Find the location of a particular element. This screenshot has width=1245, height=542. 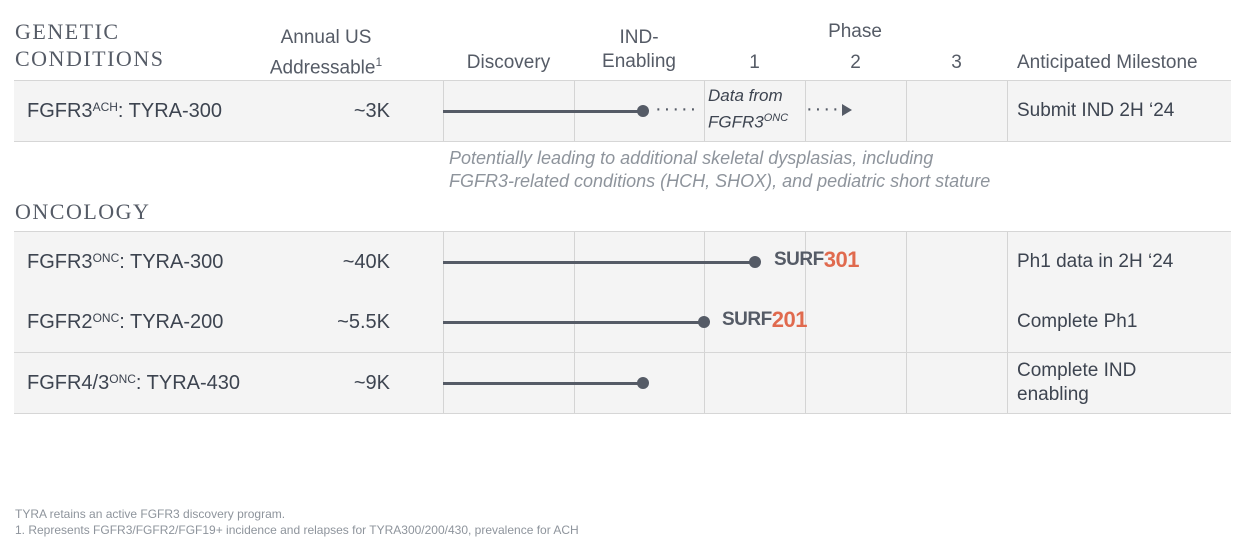

milestone: Complete IND enabling is located at coordinates (1076, 383).